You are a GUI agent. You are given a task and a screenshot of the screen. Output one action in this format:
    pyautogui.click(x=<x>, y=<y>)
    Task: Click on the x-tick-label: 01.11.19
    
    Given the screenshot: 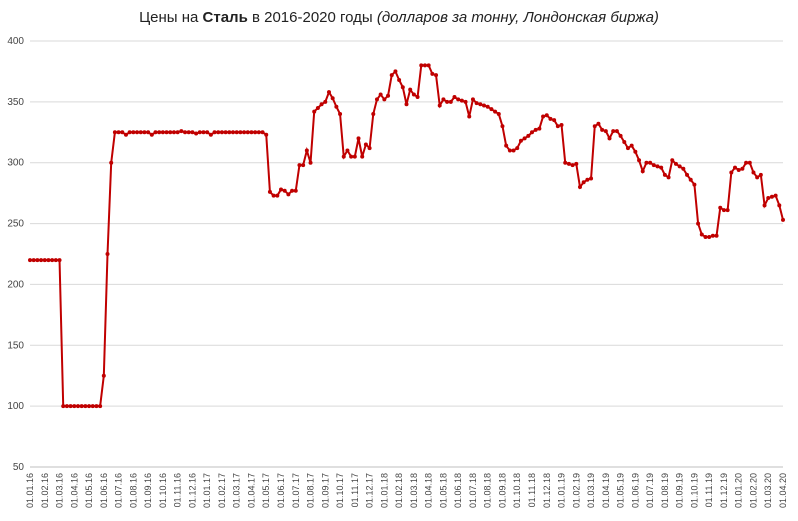 What is the action you would take?
    pyautogui.click(x=709, y=490)
    